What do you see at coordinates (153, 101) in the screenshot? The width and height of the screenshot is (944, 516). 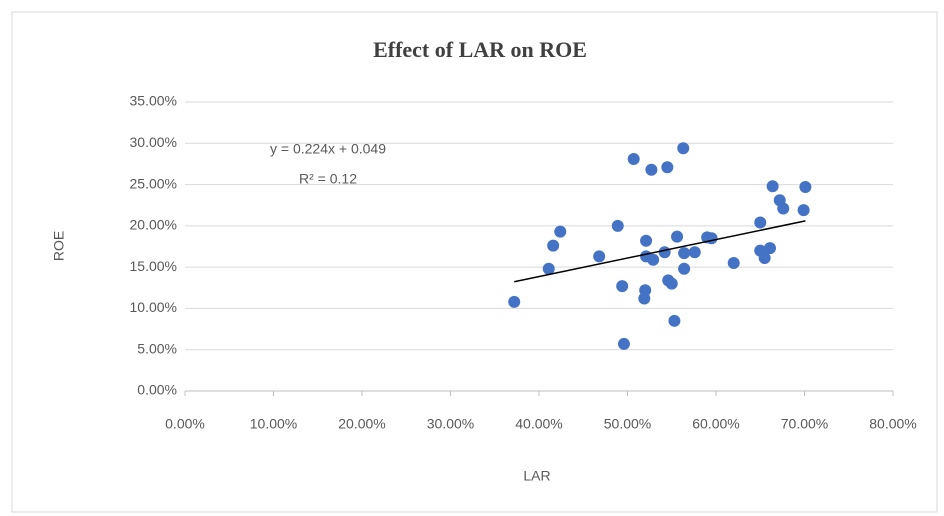 I see `y-tick-label: 35.00%` at bounding box center [153, 101].